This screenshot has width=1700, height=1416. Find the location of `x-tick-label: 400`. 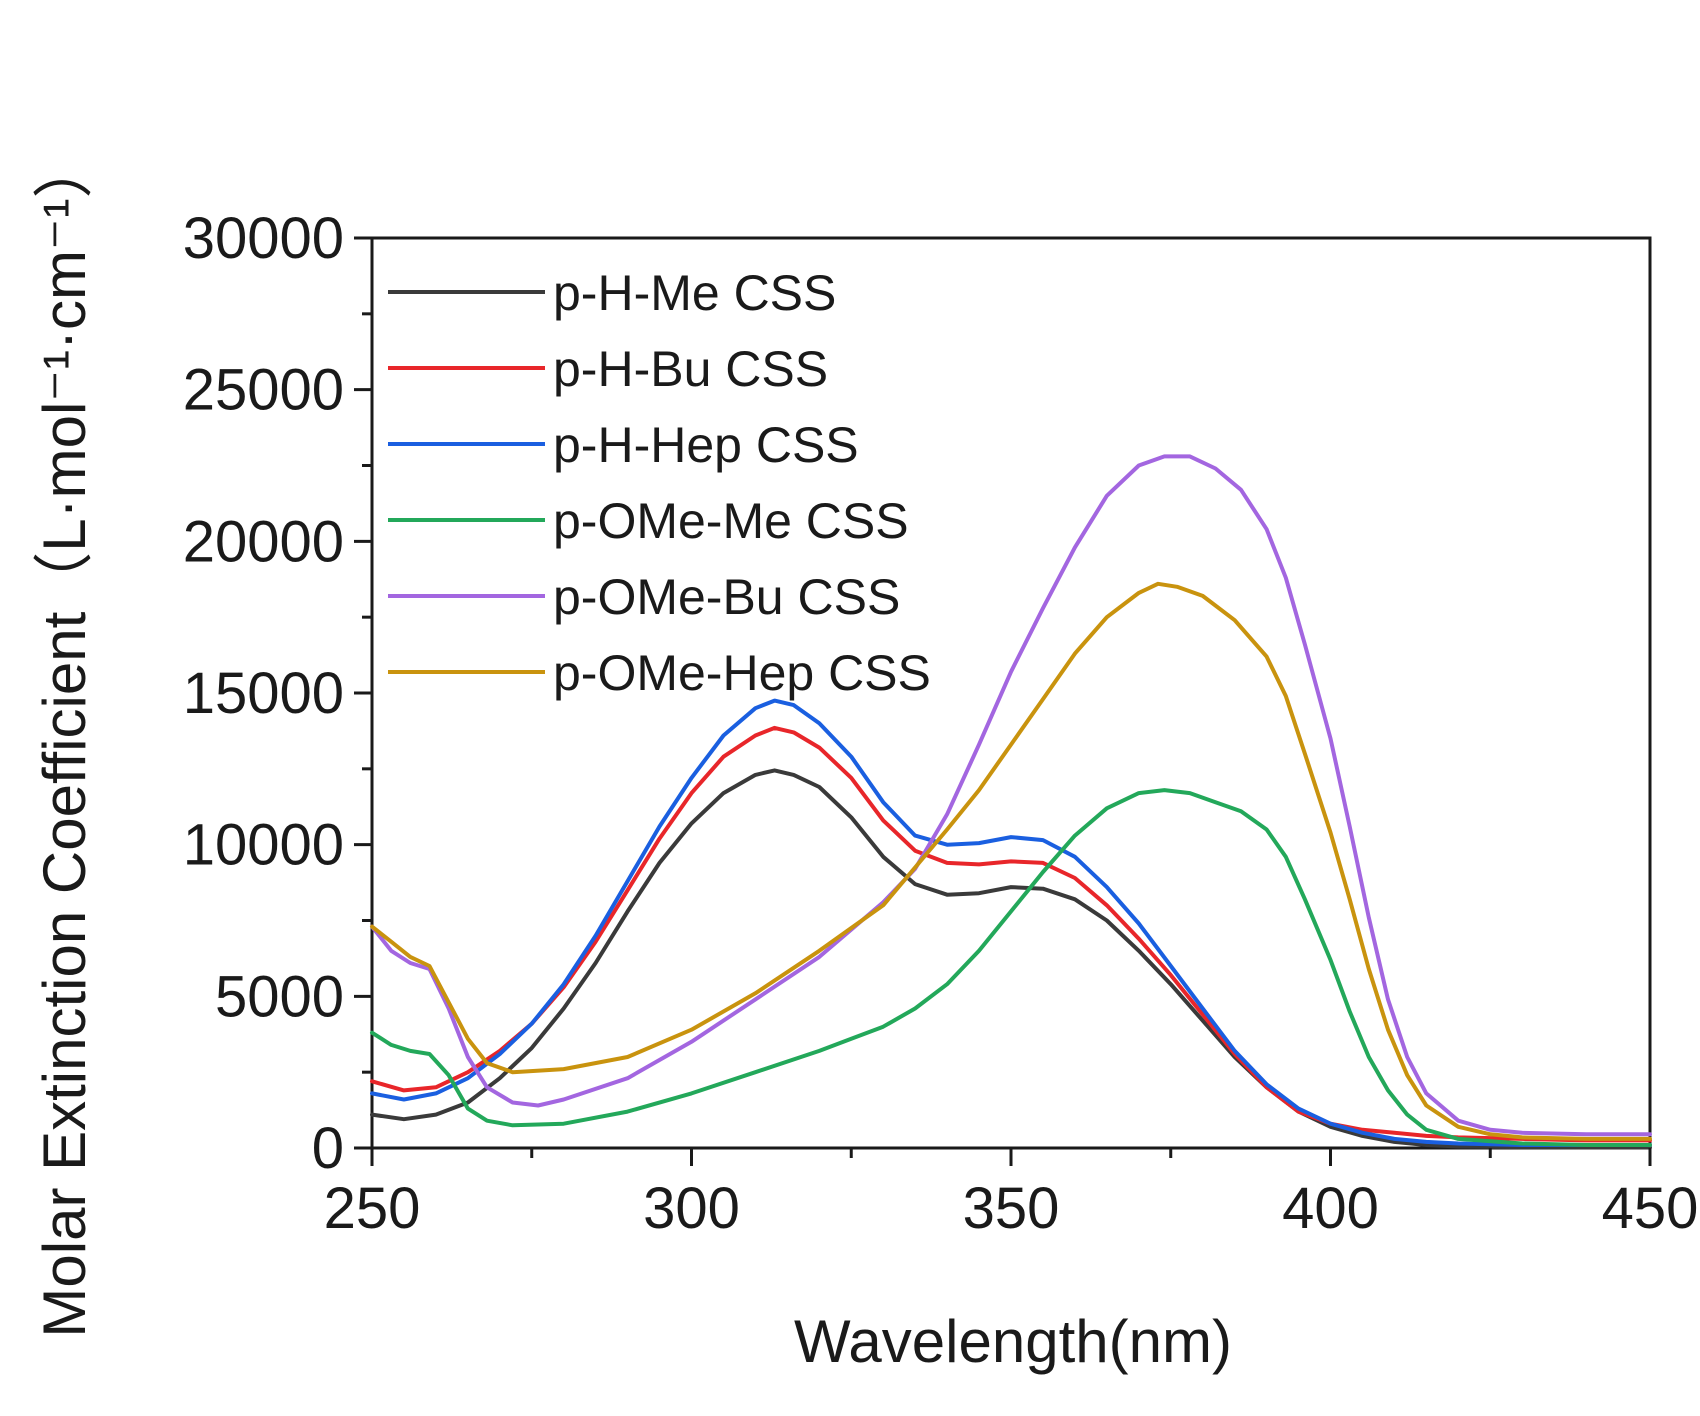

x-tick-label: 400 is located at coordinates (1330, 1208).